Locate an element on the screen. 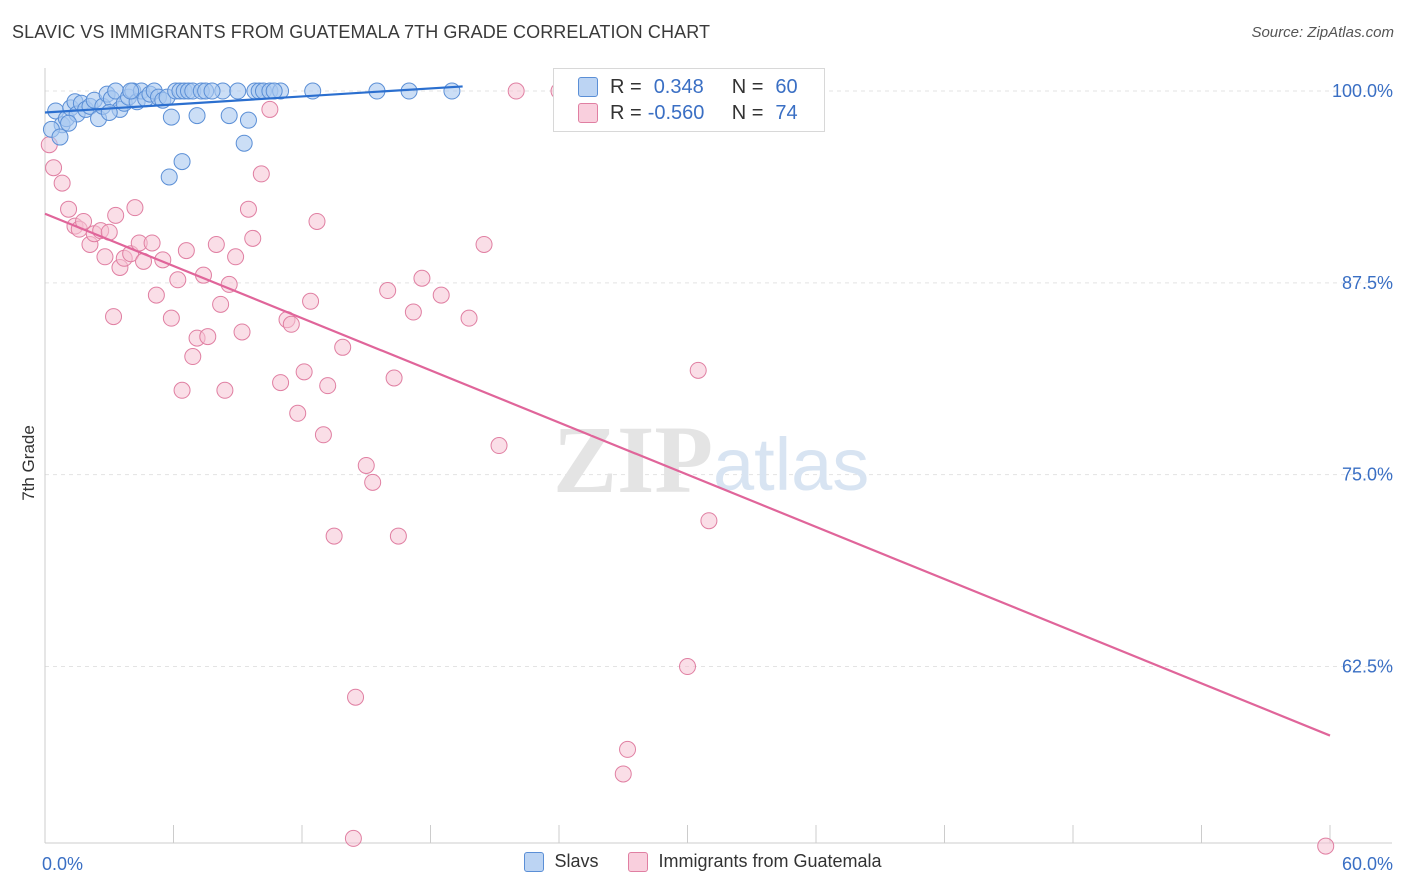 Image resolution: width=1406 pixels, height=892 pixels. watermark-atlas: atlas is located at coordinates (791, 464).